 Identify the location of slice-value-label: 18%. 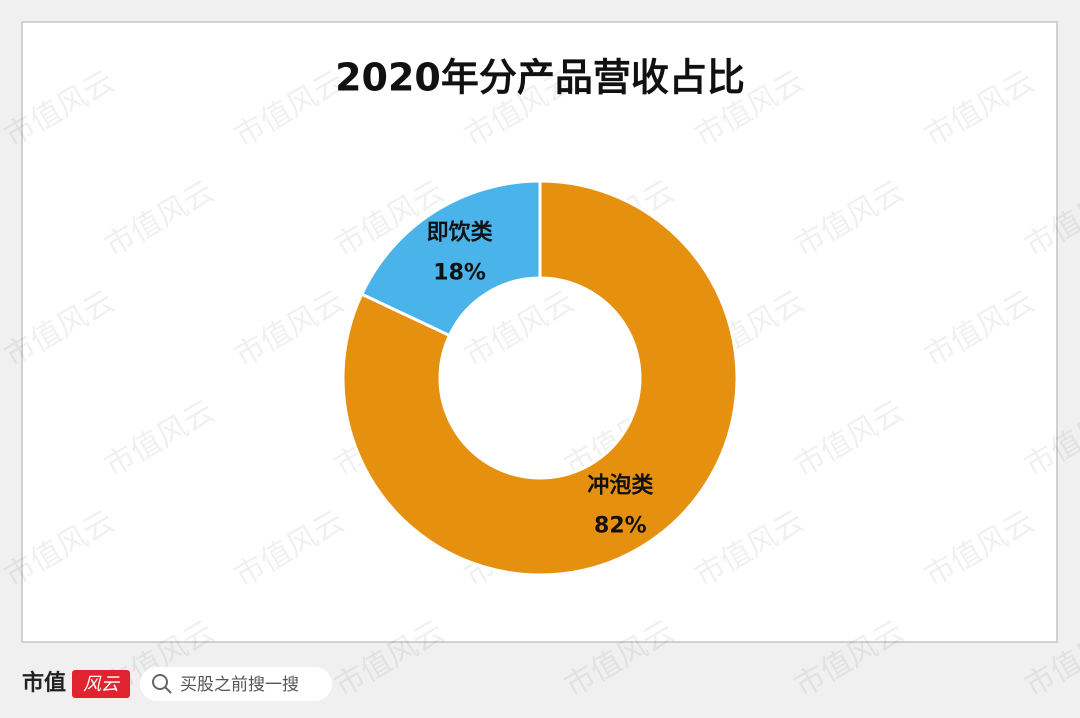
(459, 272).